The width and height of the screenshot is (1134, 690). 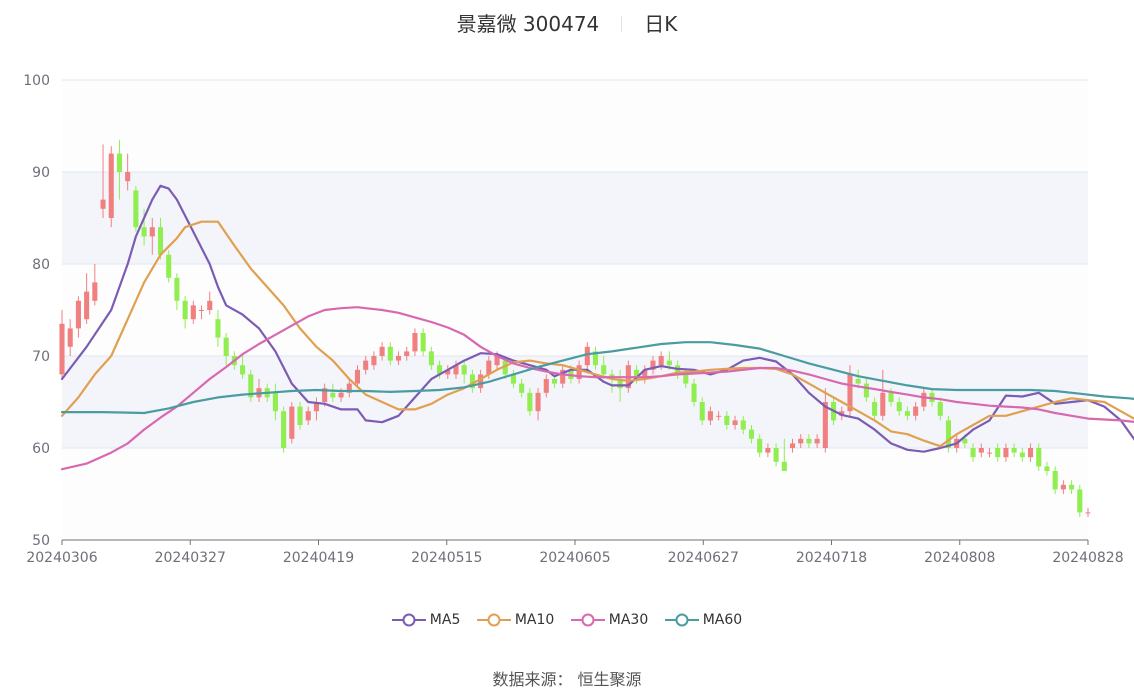 I want to click on legend-ma10-label: MA10, so click(x=534, y=620).